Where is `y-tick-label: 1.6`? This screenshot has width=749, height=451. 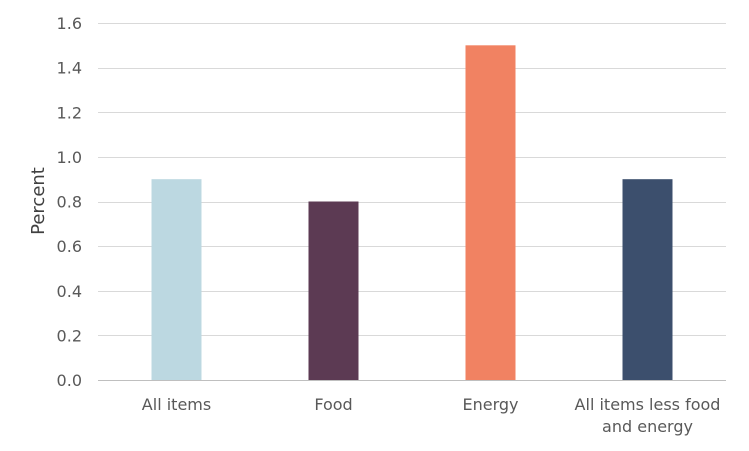
y-tick-label: 1.6 is located at coordinates (69, 23).